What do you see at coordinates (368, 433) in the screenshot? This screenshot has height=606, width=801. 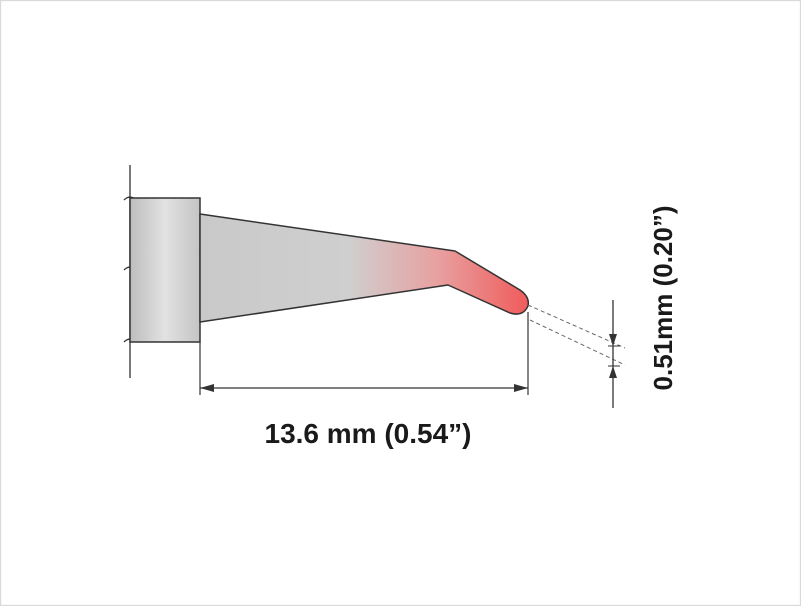 I see `length-label: 13.6 mm (0.54”)` at bounding box center [368, 433].